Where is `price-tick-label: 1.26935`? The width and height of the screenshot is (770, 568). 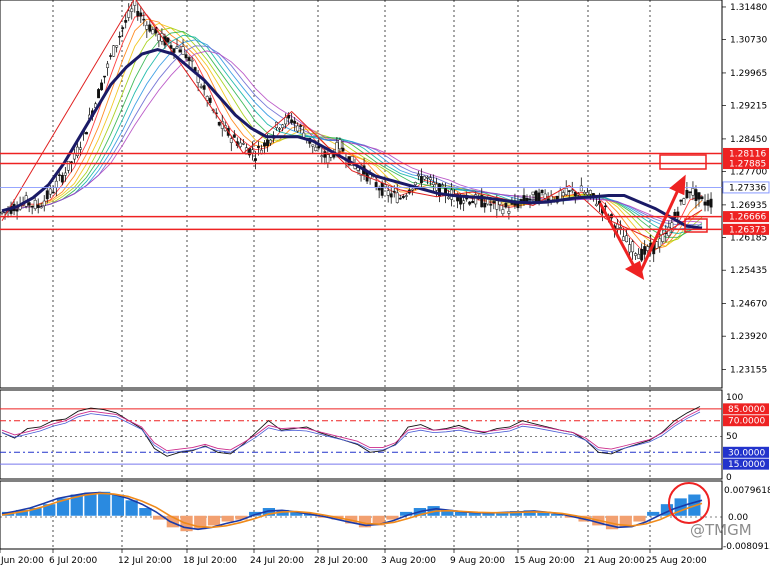
price-tick-label: 1.26935 is located at coordinates (748, 206).